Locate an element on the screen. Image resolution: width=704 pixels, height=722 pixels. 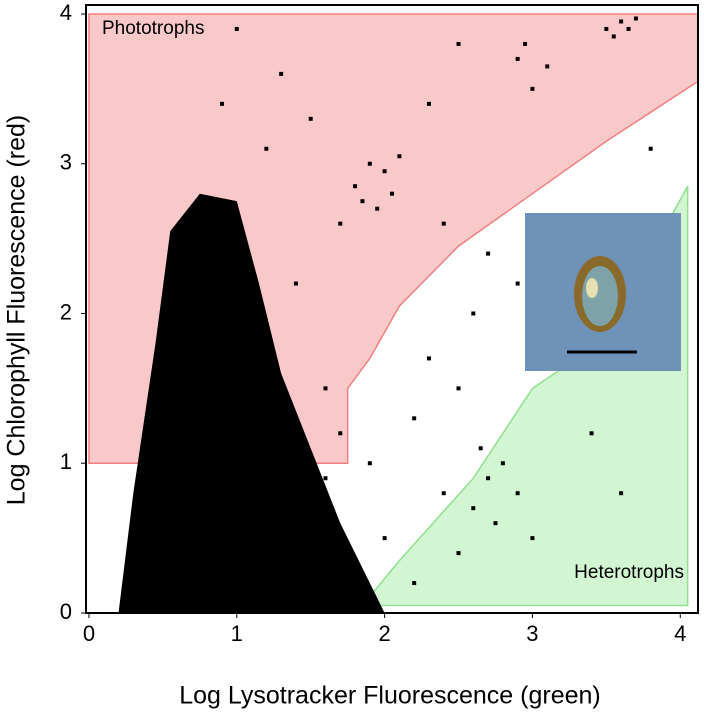
x-axis-title: Log Lysotracker Fluorescence (green) is located at coordinates (390, 696).